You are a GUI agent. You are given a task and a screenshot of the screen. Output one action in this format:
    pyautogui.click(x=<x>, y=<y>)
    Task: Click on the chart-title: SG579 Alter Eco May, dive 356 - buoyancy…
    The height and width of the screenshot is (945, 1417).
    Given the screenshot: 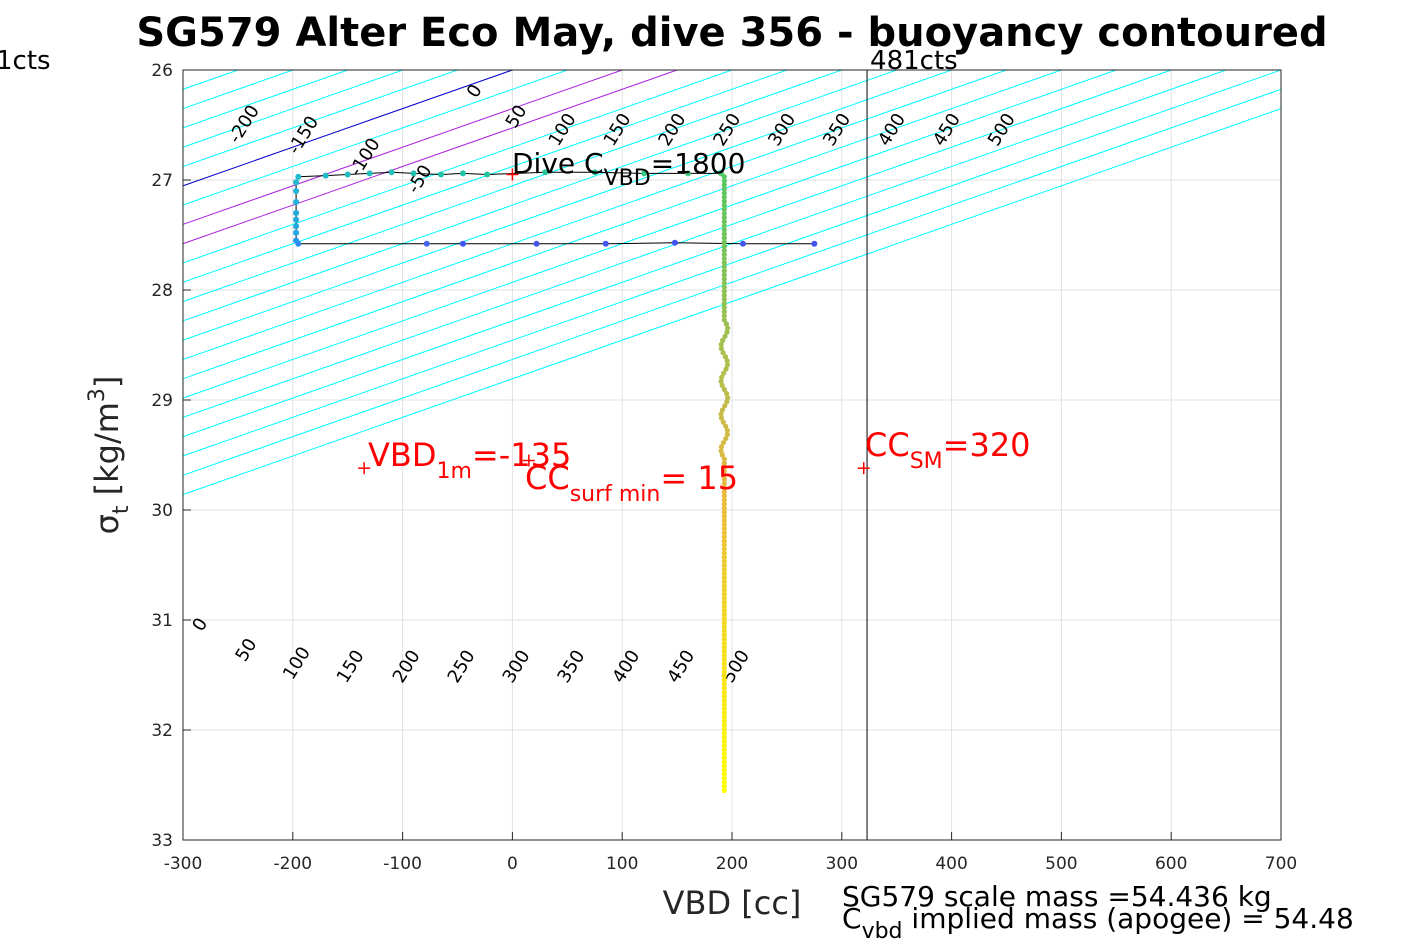 What is the action you would take?
    pyautogui.click(x=731, y=33)
    